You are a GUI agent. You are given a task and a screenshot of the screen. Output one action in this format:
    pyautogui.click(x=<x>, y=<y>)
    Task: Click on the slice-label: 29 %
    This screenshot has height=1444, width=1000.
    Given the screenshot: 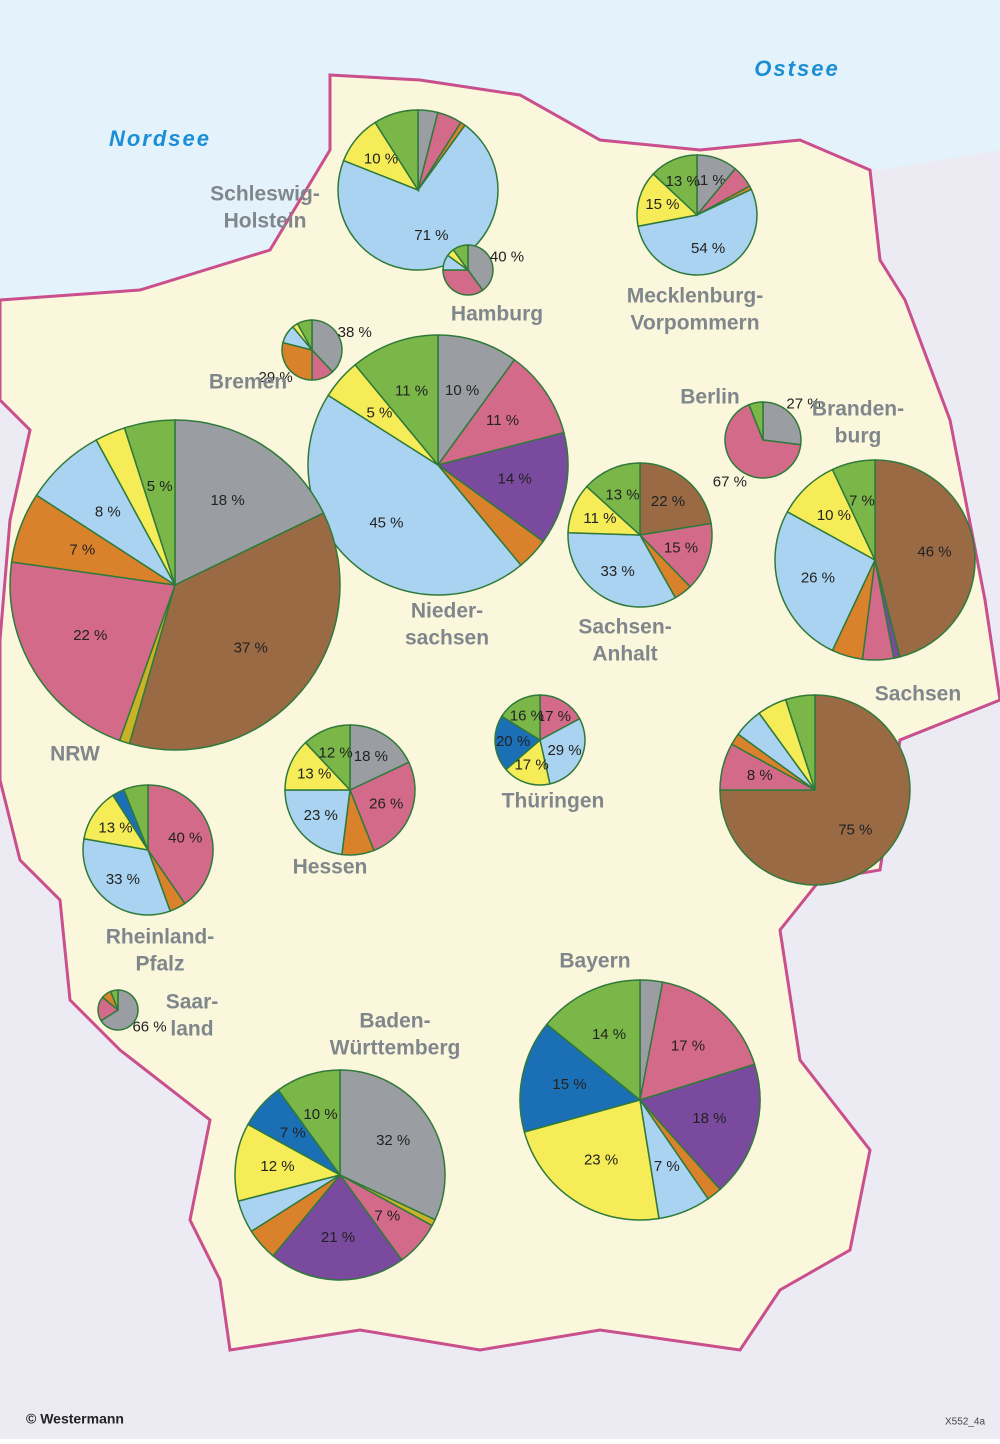 What is the action you would take?
    pyautogui.click(x=564, y=750)
    